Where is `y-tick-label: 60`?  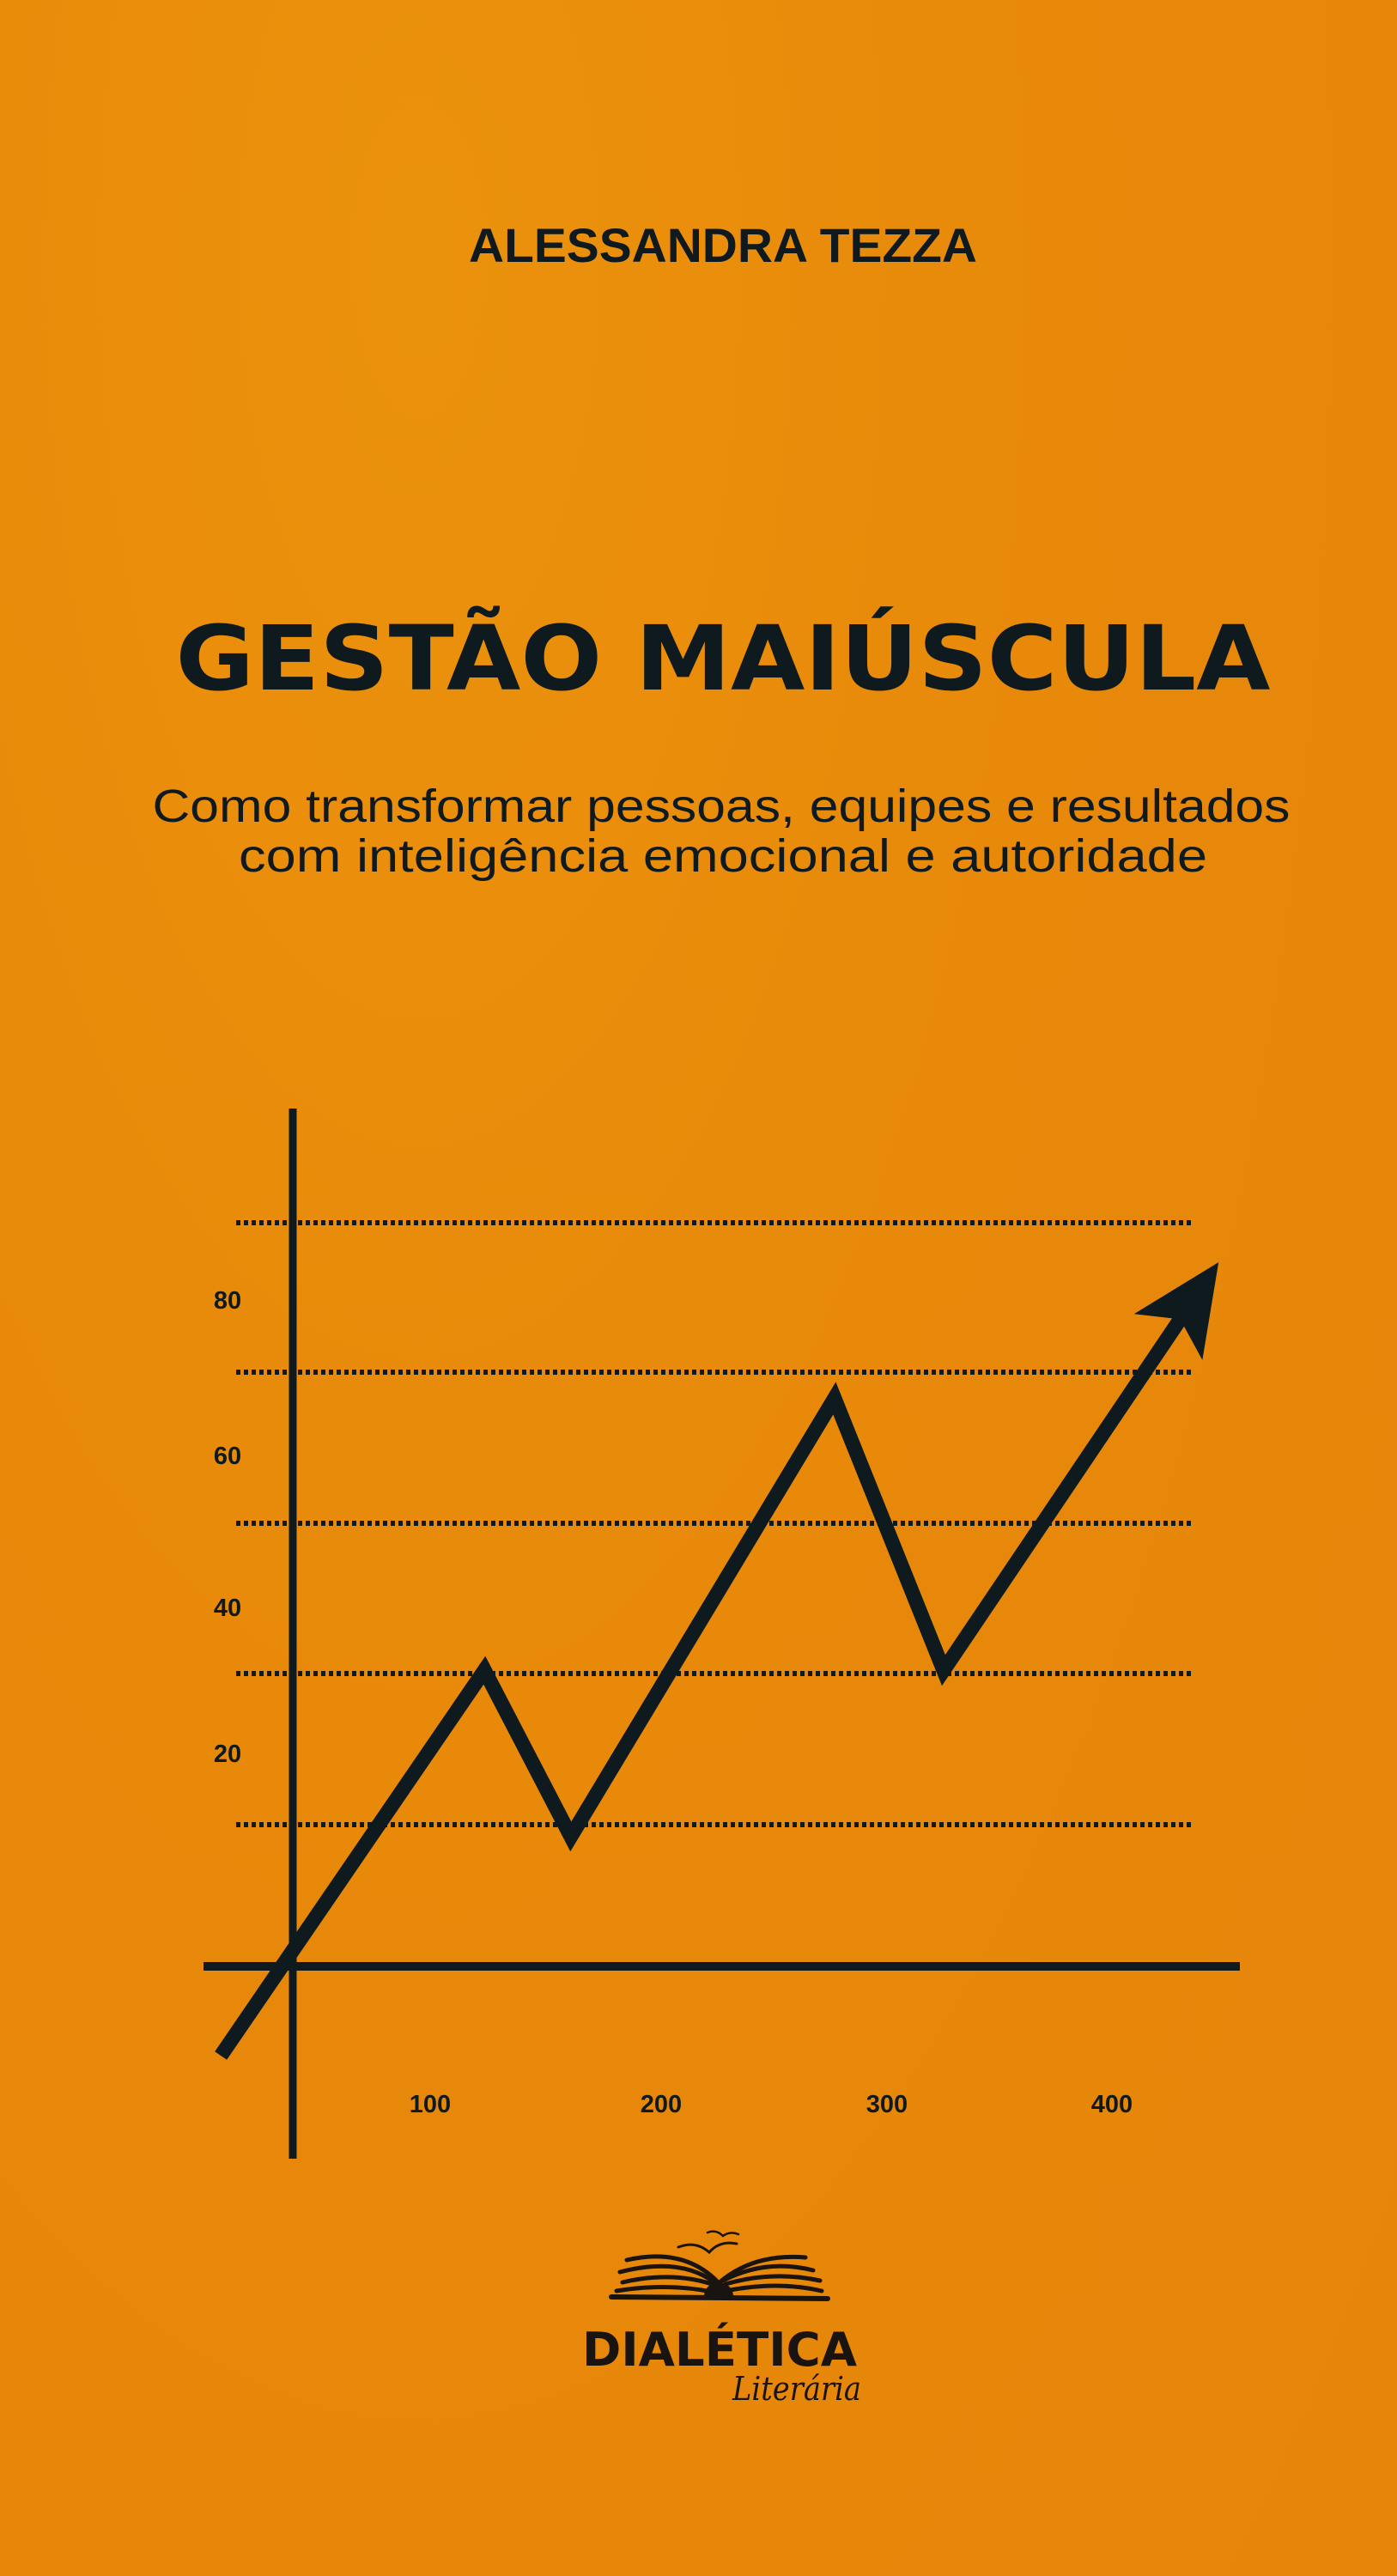
y-tick-label: 60 is located at coordinates (227, 1456).